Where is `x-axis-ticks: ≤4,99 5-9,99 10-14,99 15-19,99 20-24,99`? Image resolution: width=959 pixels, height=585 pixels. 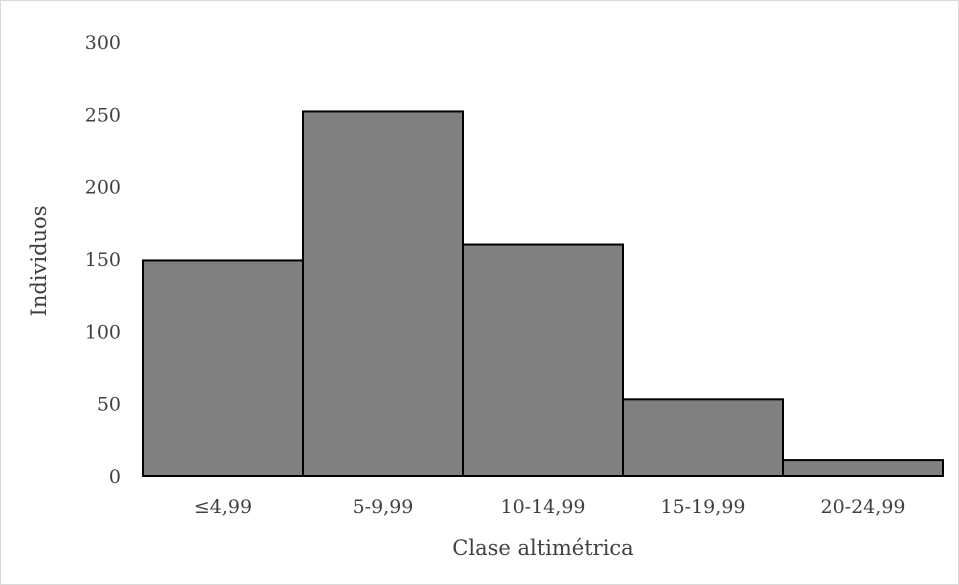
x-axis-ticks: ≤4,99 5-9,99 10-14,99 15-19,99 20-24,99 is located at coordinates (550, 507).